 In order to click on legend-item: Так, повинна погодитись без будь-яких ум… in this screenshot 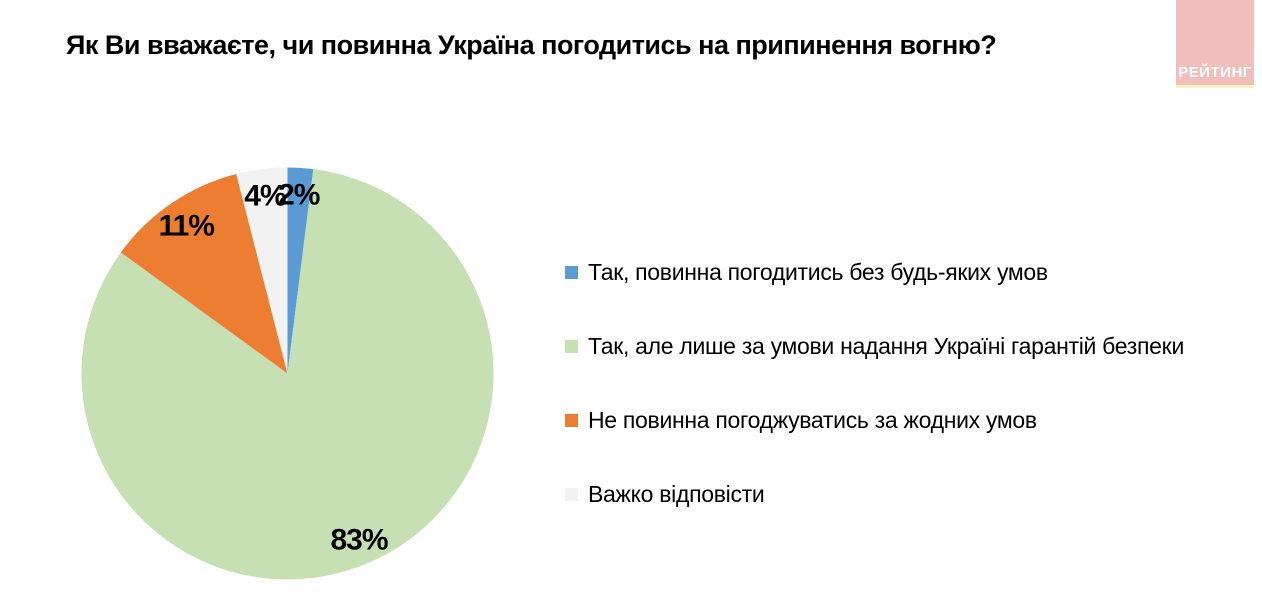, I will do `click(874, 272)`.